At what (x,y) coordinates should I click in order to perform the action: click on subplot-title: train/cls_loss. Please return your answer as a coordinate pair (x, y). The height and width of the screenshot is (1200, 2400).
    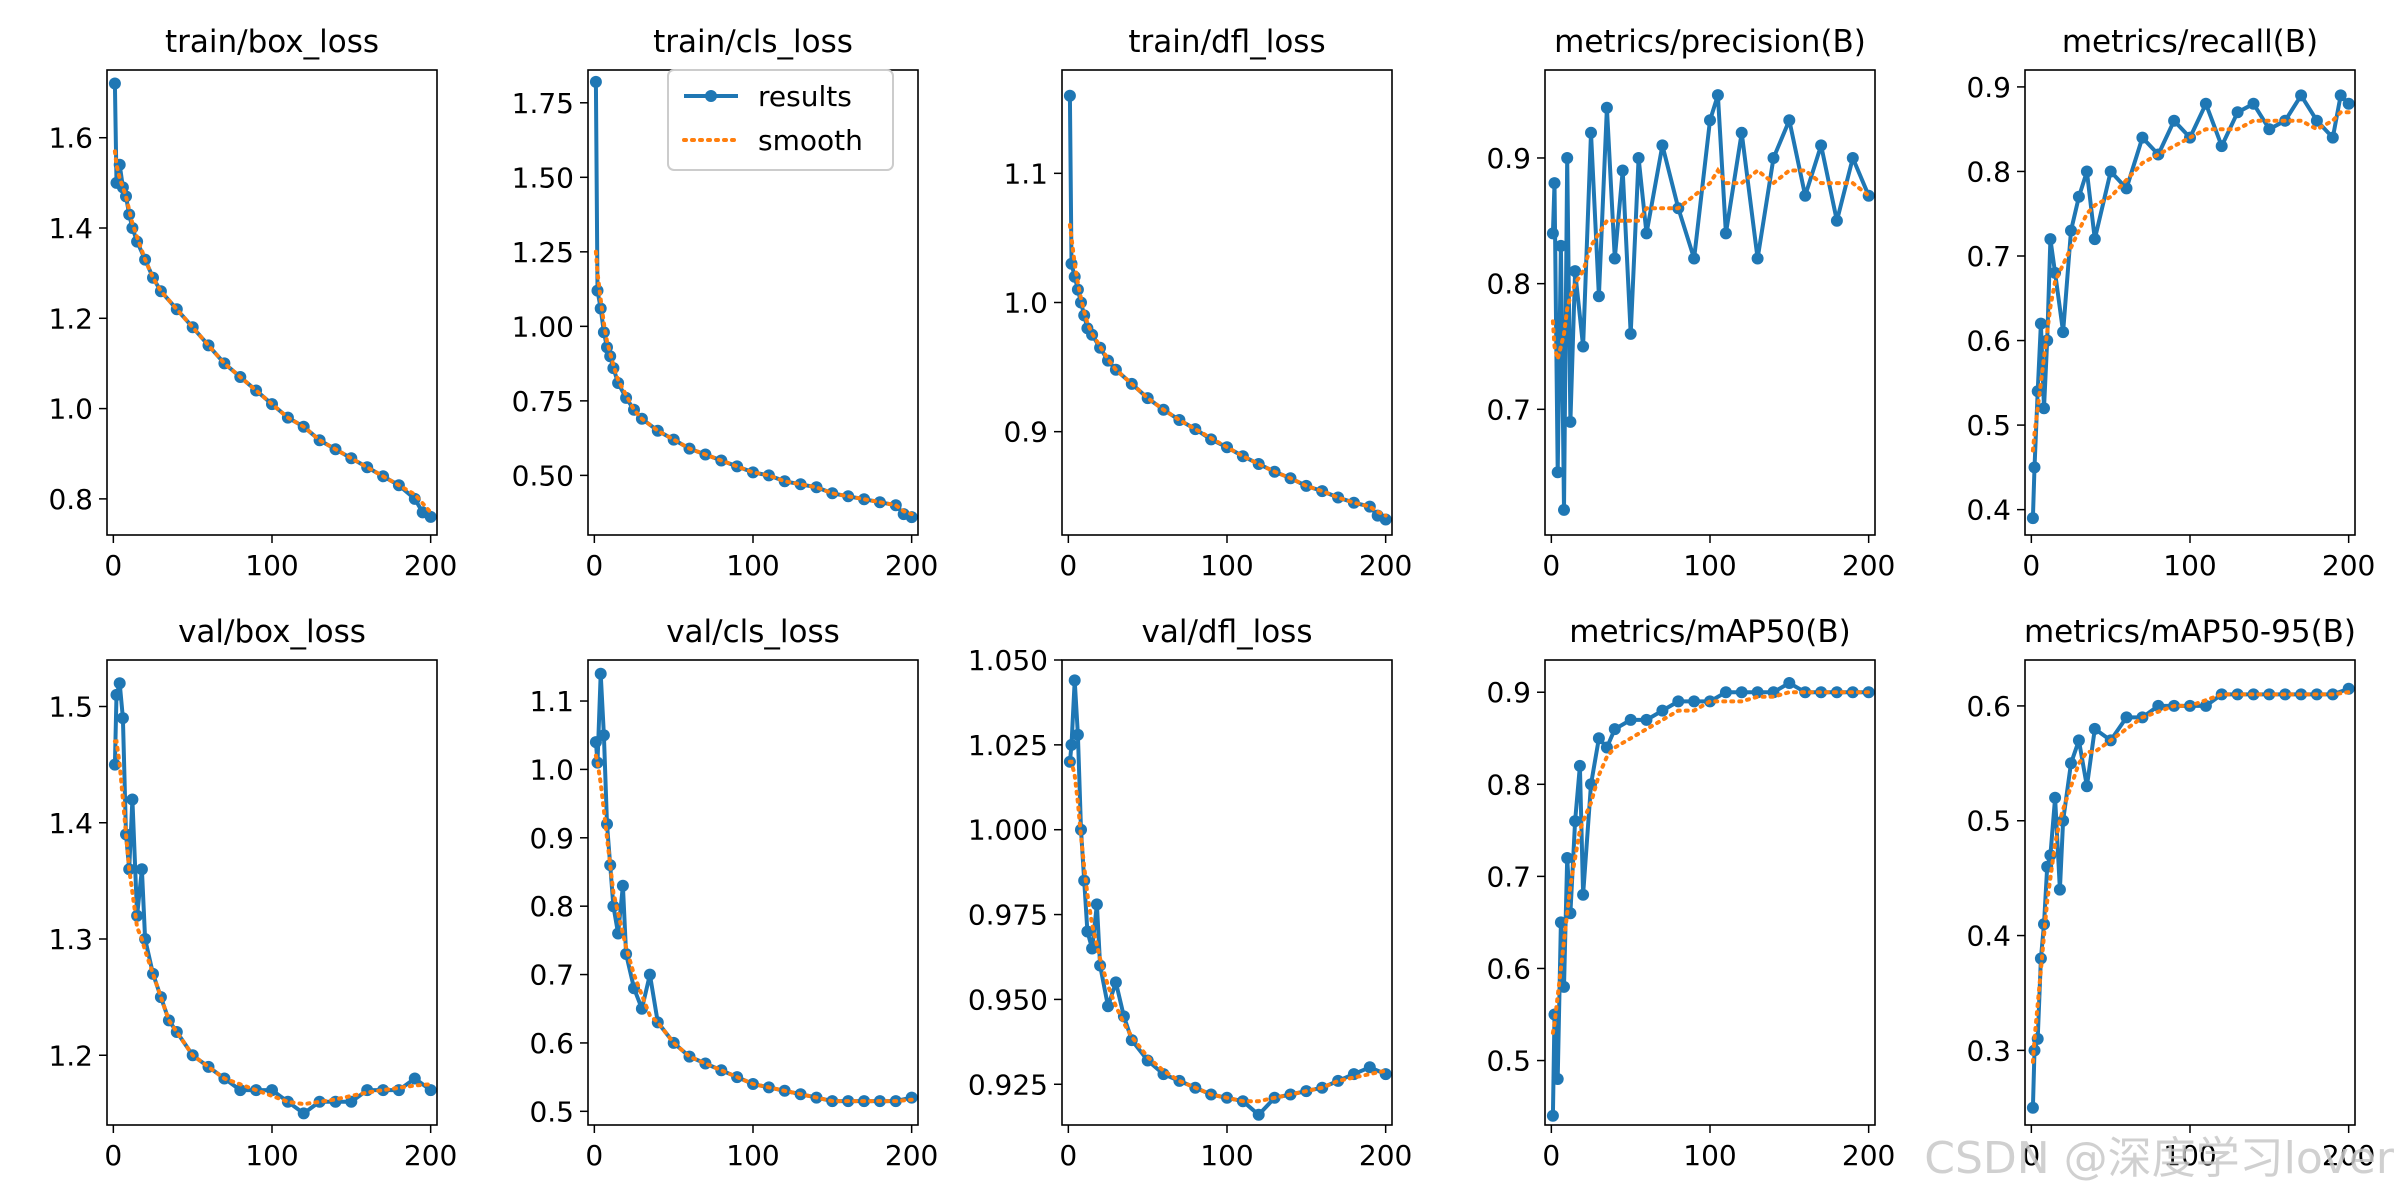
    Looking at the image, I should click on (753, 42).